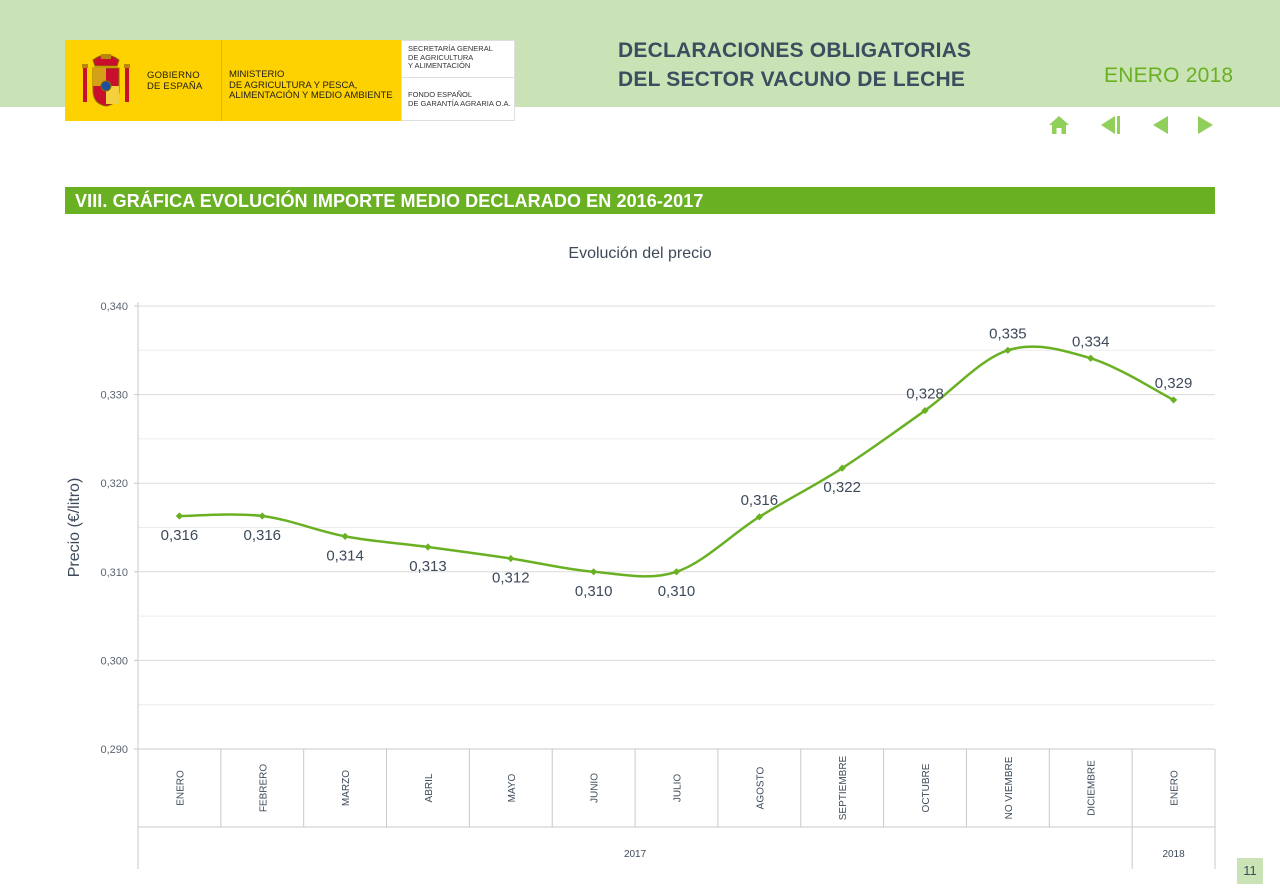 This screenshot has width=1280, height=896. Describe the element at coordinates (74, 528) in the screenshot. I see `y-axis-label: Precio (€/litro)` at that location.